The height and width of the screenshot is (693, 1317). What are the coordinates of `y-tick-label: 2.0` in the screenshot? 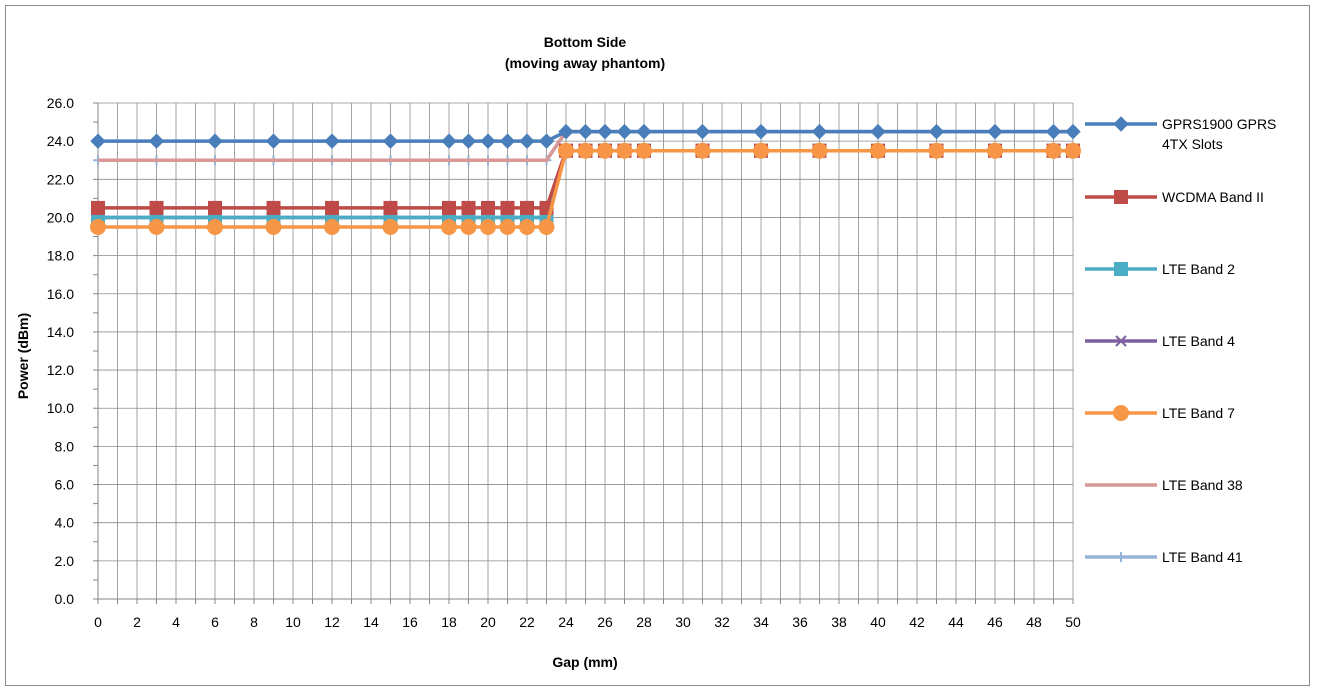 It's located at (65, 561).